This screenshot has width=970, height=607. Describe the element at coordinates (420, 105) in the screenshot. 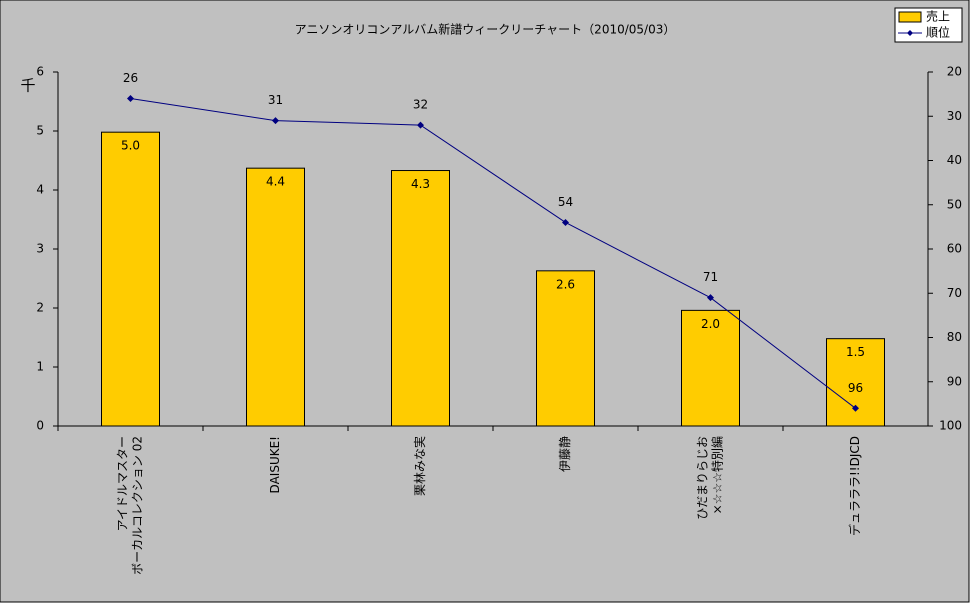

I see `line-value-label: 32` at that location.